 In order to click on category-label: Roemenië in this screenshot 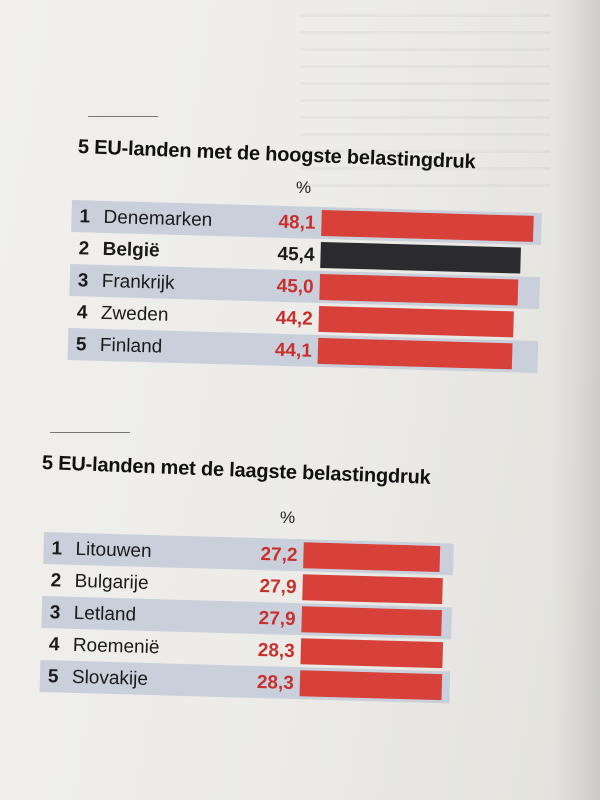, I will do `click(116, 646)`.